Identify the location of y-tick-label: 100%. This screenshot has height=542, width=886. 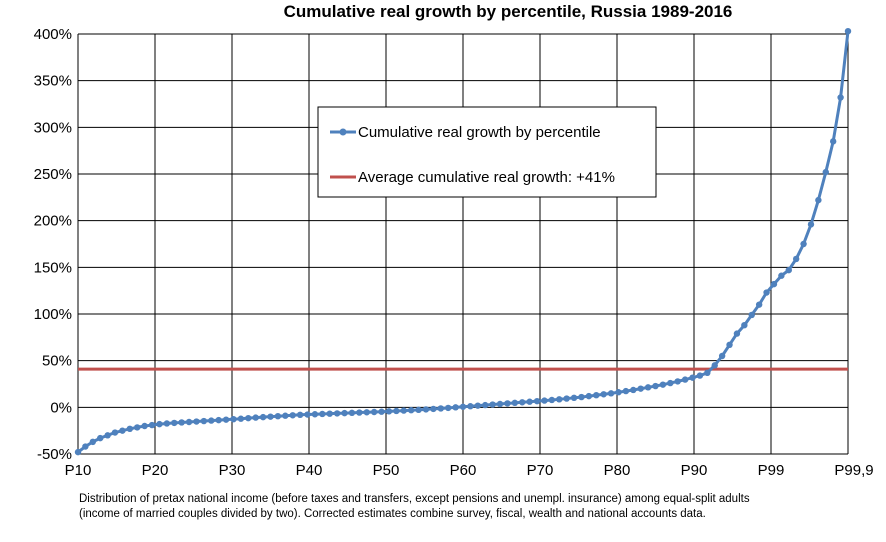
(53, 314).